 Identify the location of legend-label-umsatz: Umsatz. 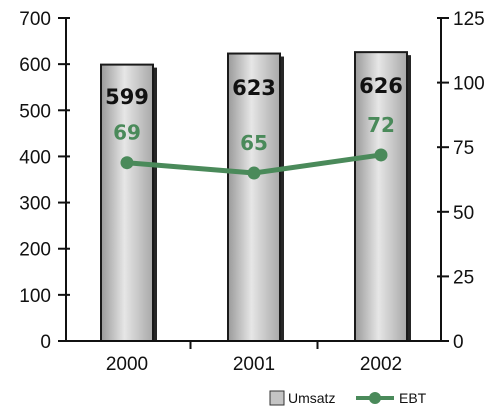
(311, 398).